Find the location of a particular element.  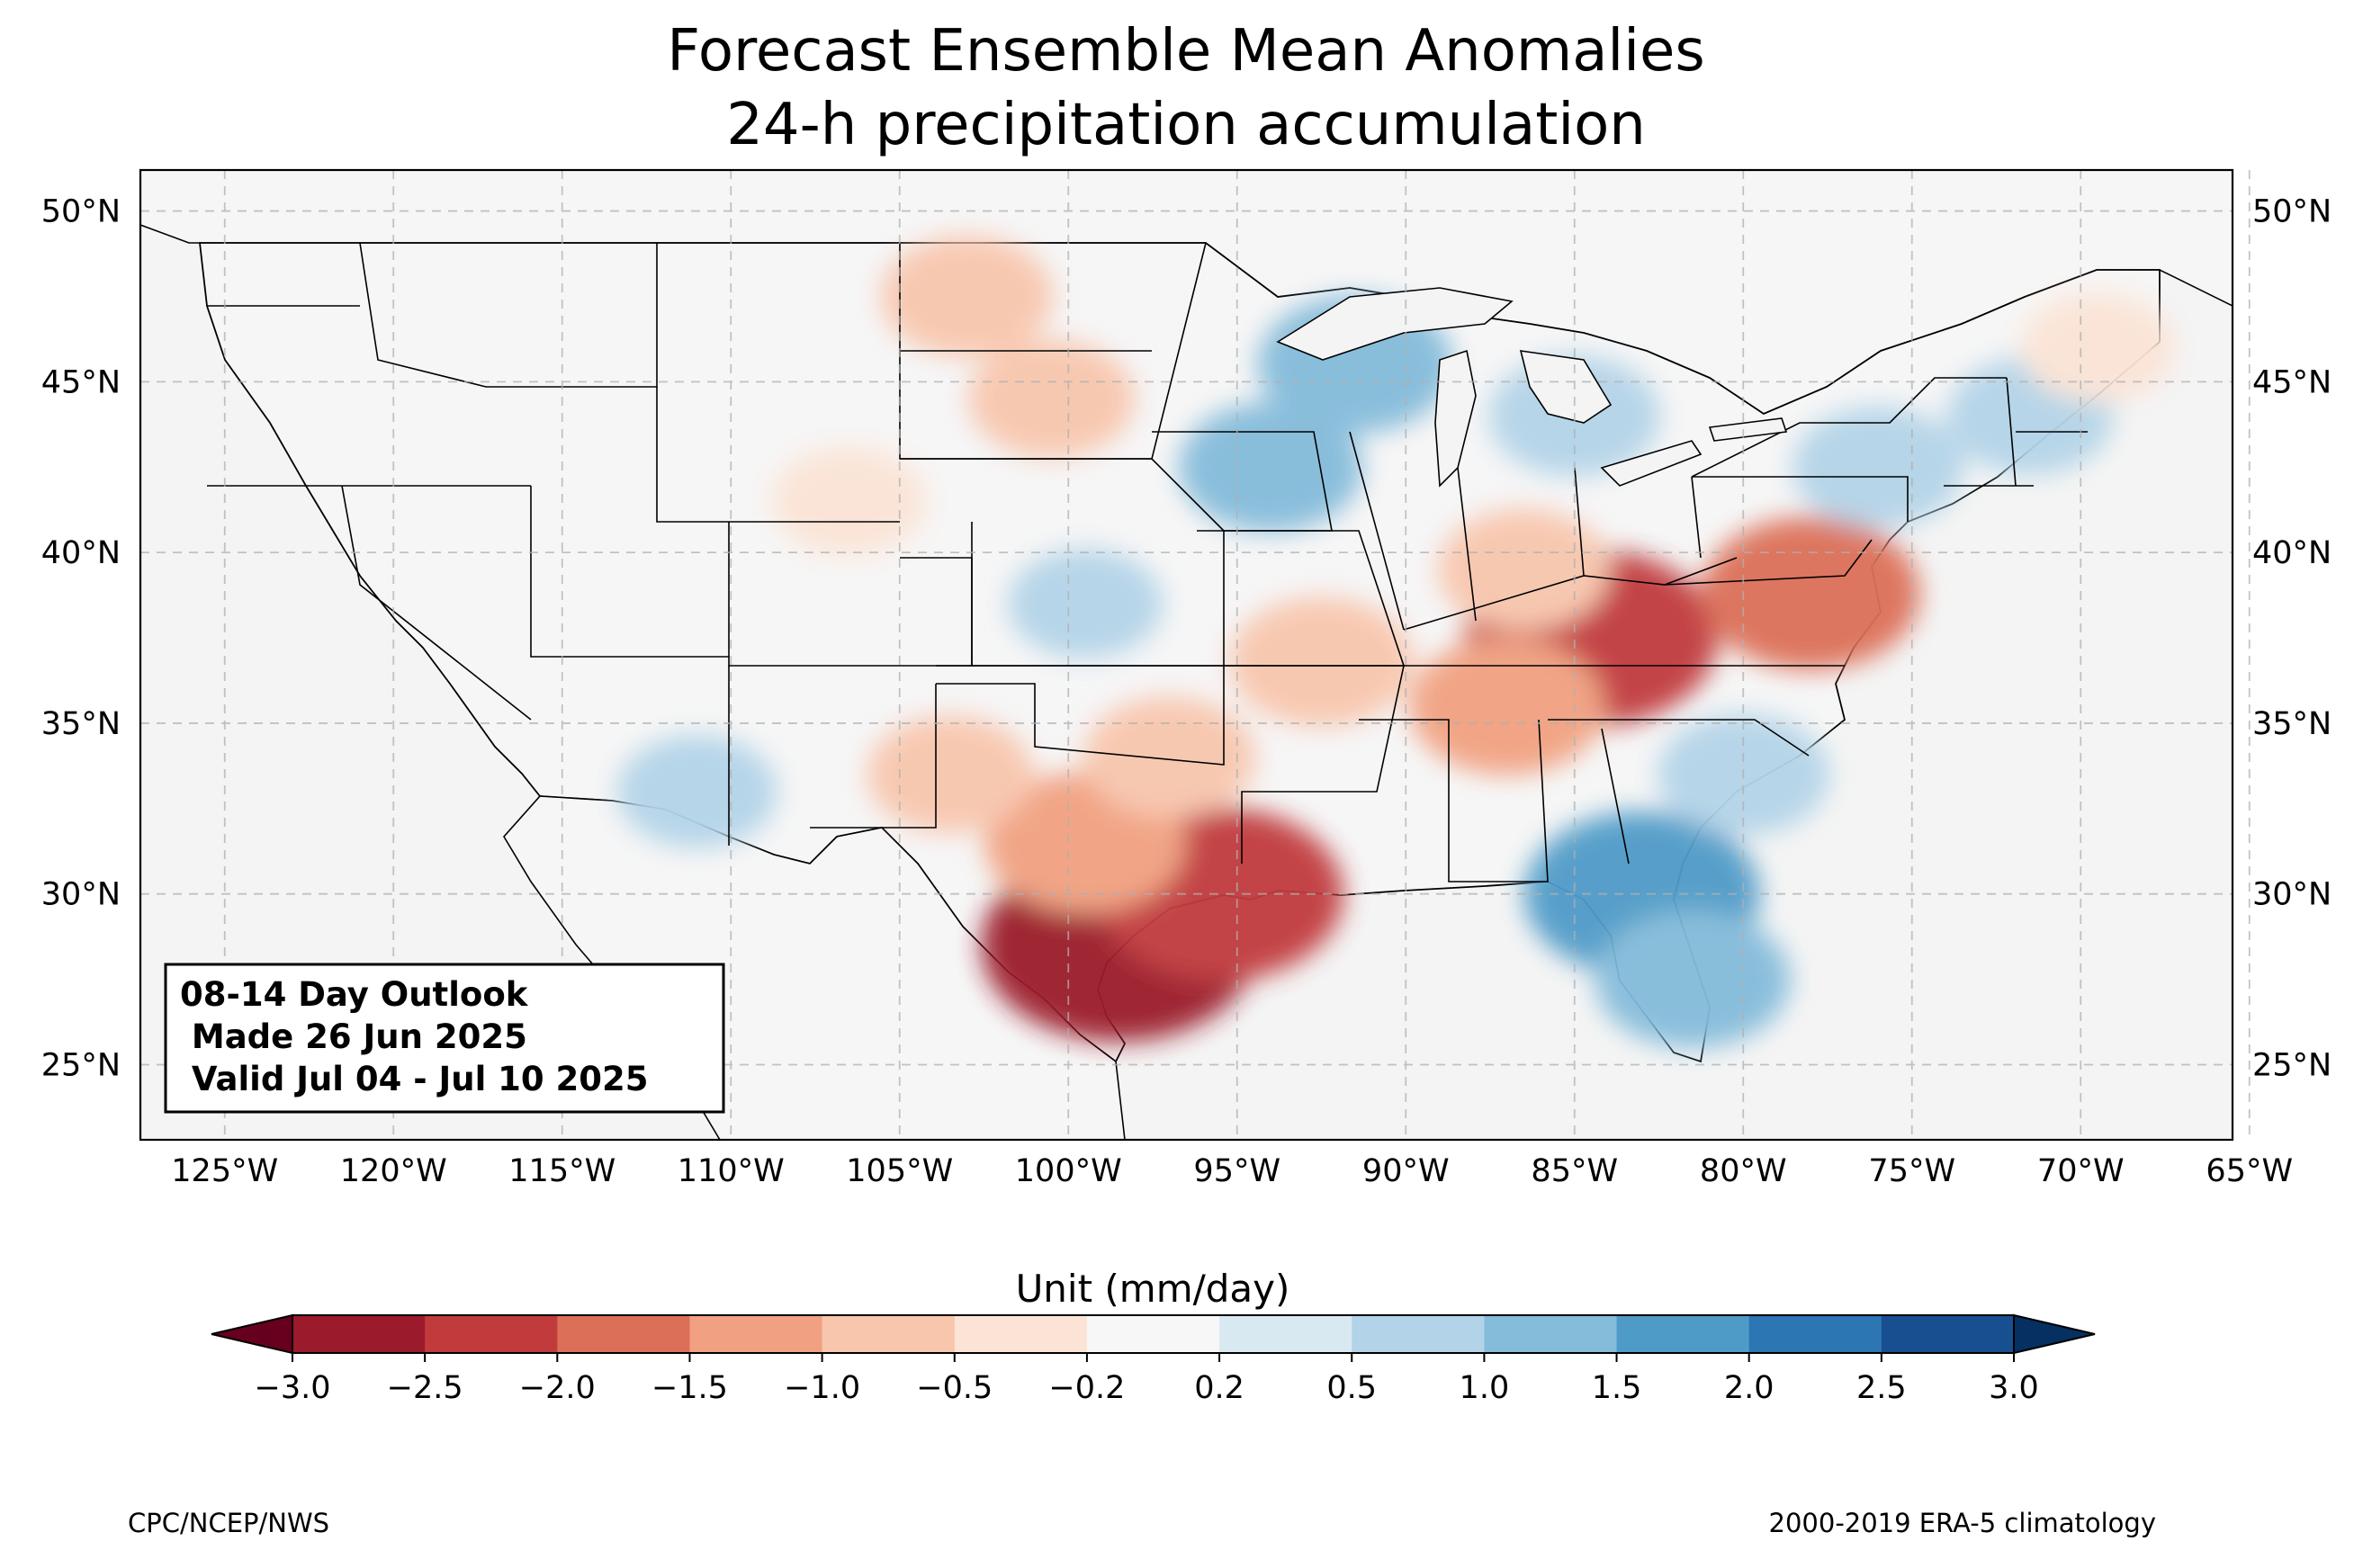

anomaly-region-tennessee-valley is located at coordinates (1507, 706).